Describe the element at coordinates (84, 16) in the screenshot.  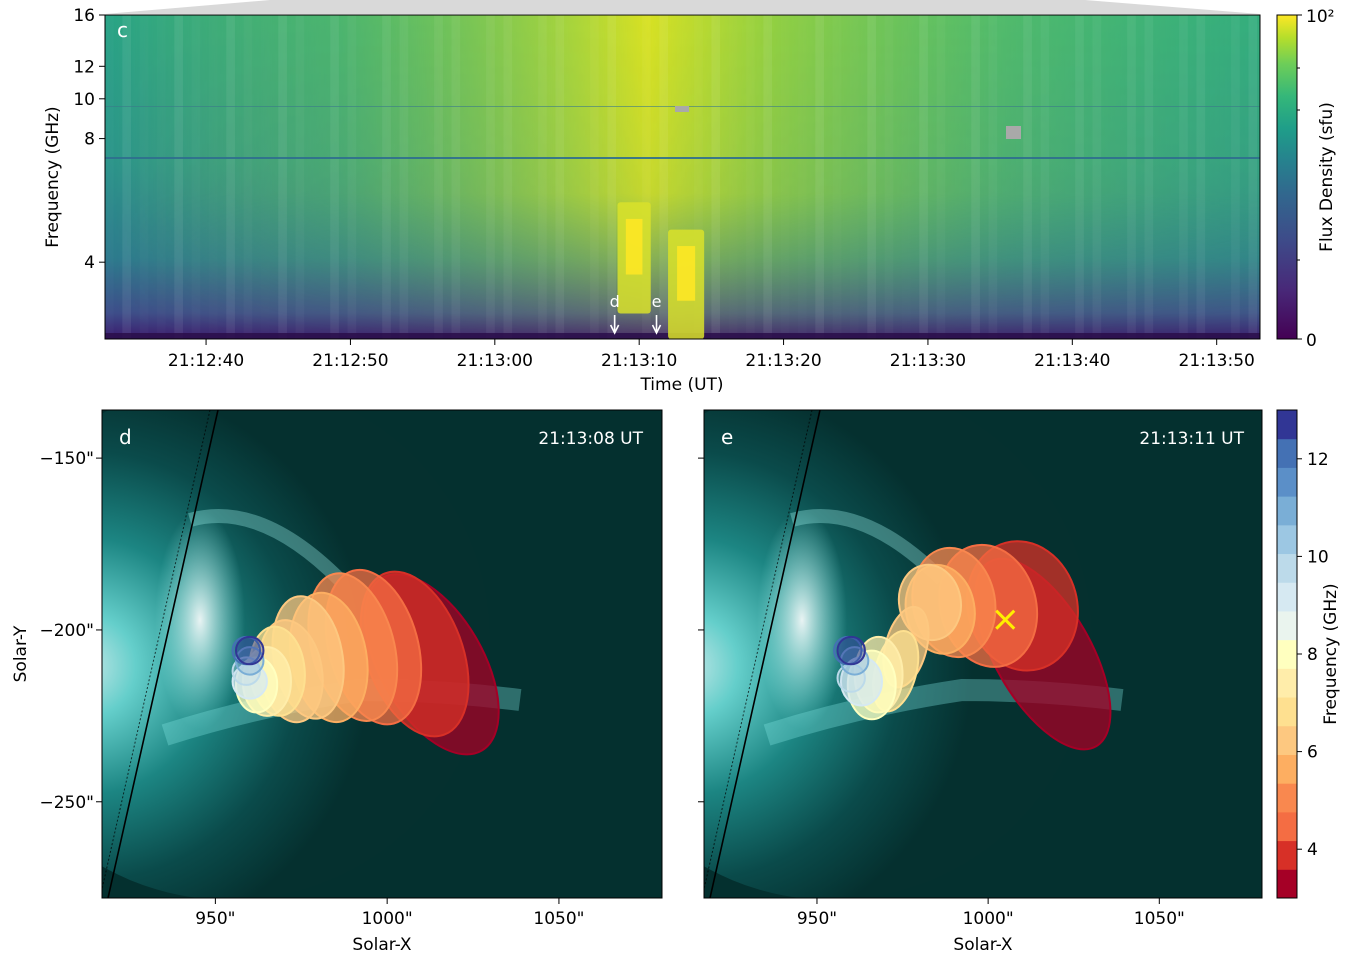
I see `y-tick-label: 16` at that location.